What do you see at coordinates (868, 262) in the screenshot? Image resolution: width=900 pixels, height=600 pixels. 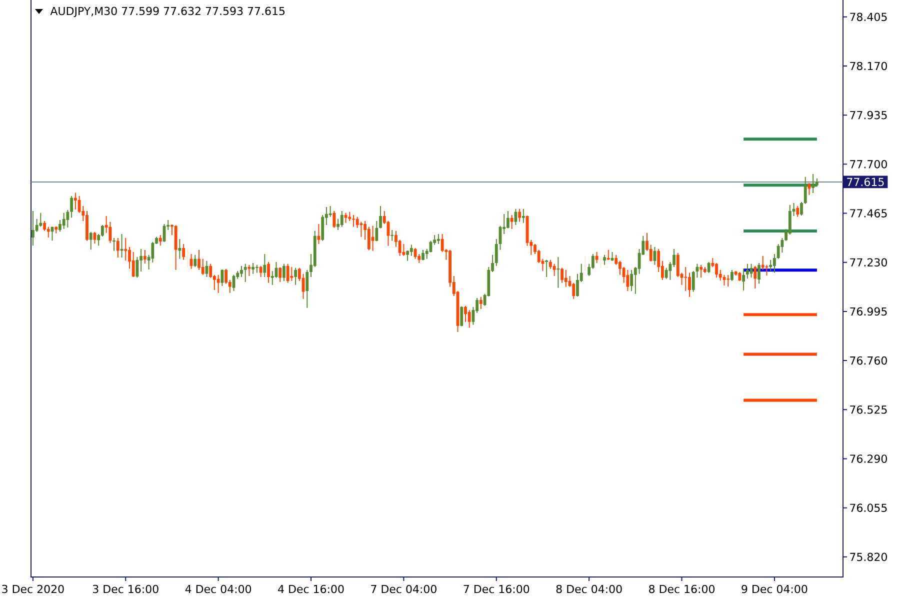 I see `y-tick-label: 77.230` at bounding box center [868, 262].